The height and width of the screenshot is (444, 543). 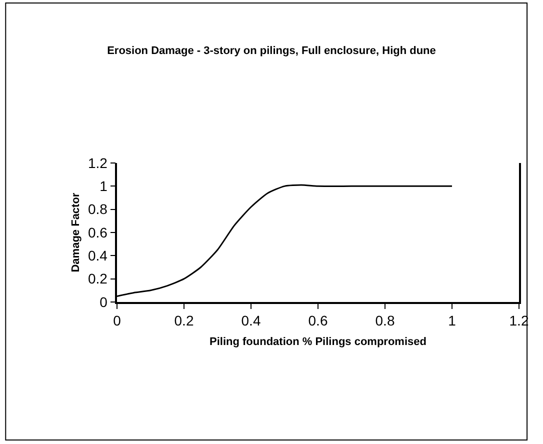 I want to click on chart-title: Erosion Damage - 3-story on pilings, Full enclosure, High dune, so click(x=271, y=50).